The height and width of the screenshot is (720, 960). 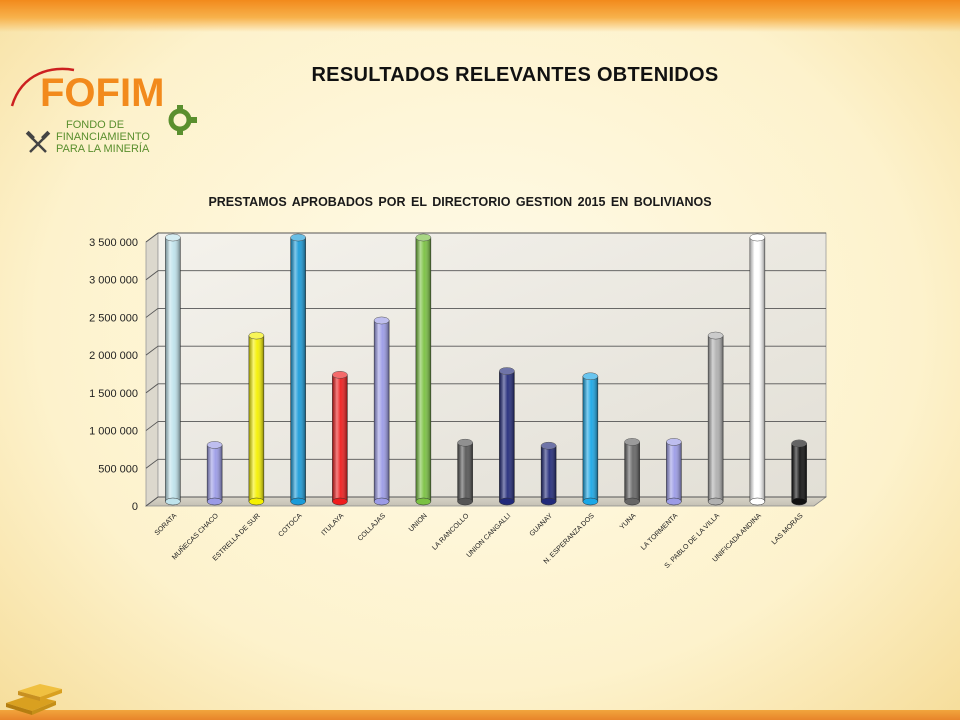 I want to click on chart-side-wall, so click(x=152, y=369).